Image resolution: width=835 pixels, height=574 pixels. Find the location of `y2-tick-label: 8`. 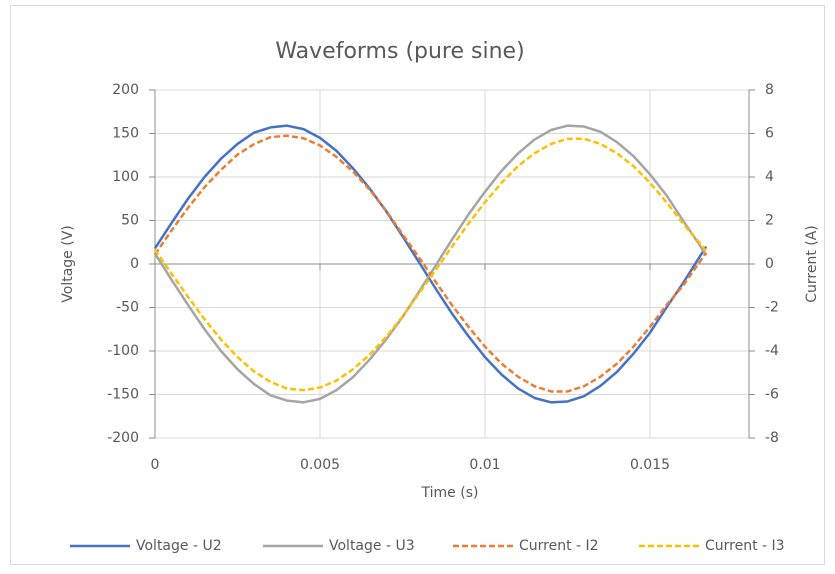

y2-tick-label: 8 is located at coordinates (769, 90).